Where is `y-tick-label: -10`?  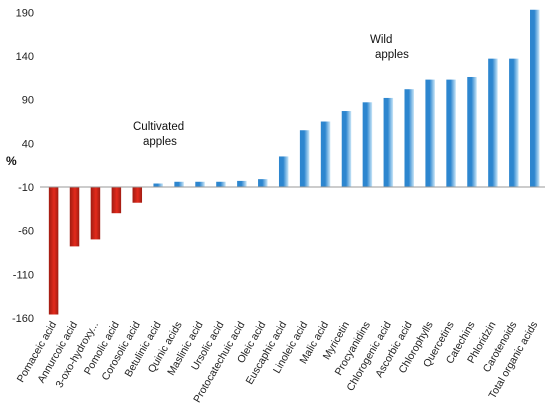 y-tick-label: -10 is located at coordinates (26, 188).